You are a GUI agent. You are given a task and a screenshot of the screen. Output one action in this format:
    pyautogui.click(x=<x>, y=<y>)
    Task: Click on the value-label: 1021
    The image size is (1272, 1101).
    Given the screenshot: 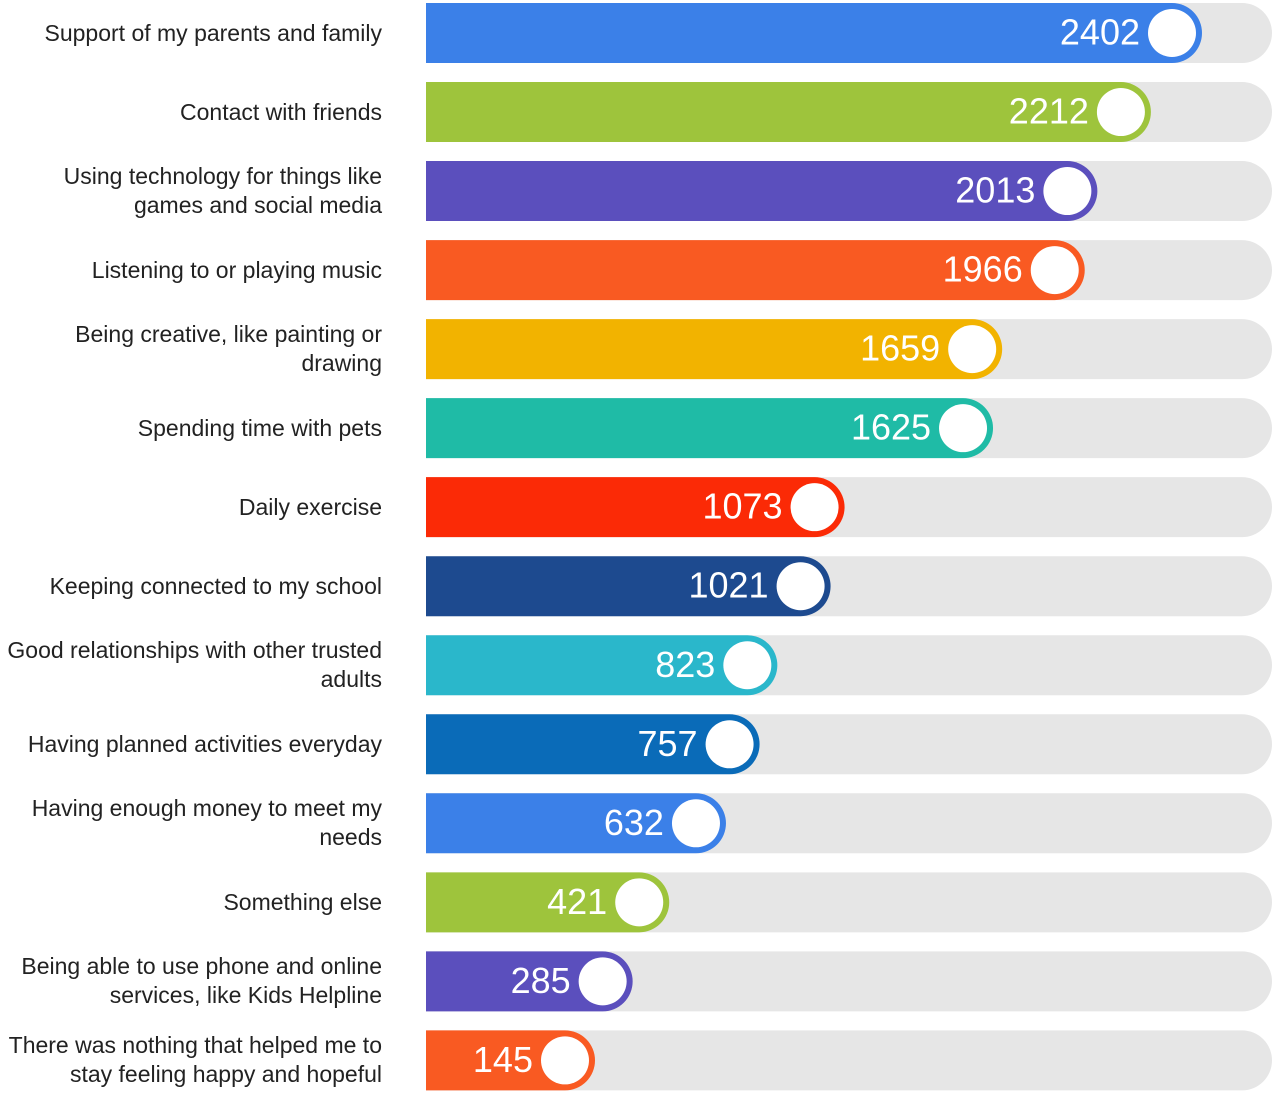 What is the action you would take?
    pyautogui.click(x=728, y=585)
    